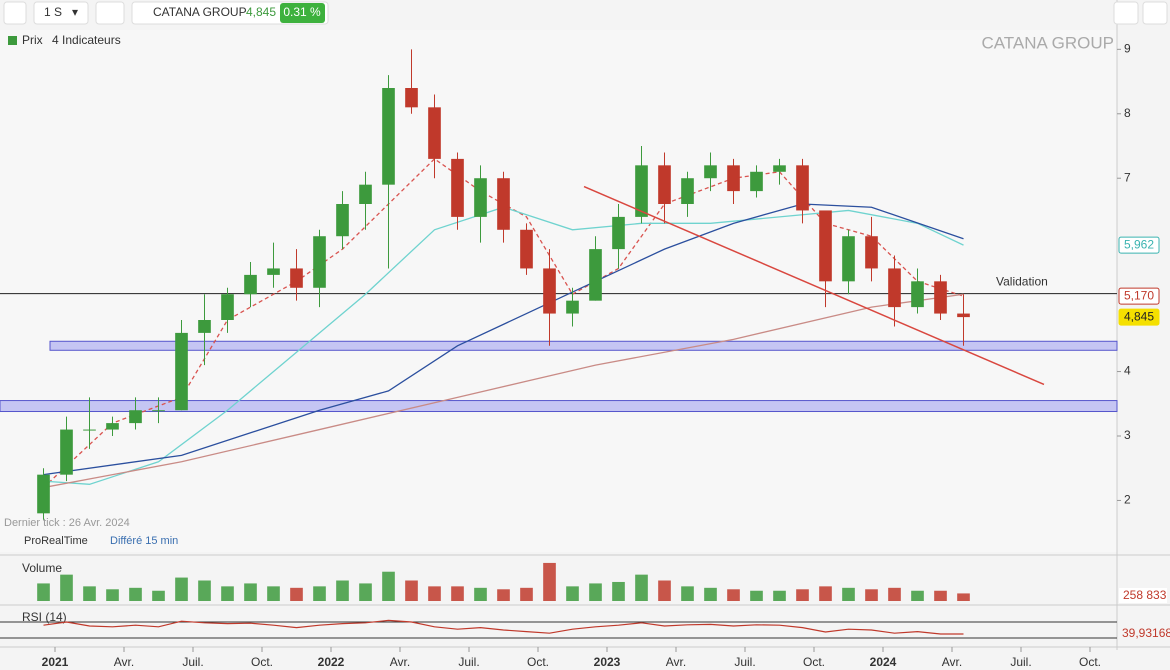 This screenshot has width=1170, height=670. I want to click on change: 0.31 %, so click(302, 12).